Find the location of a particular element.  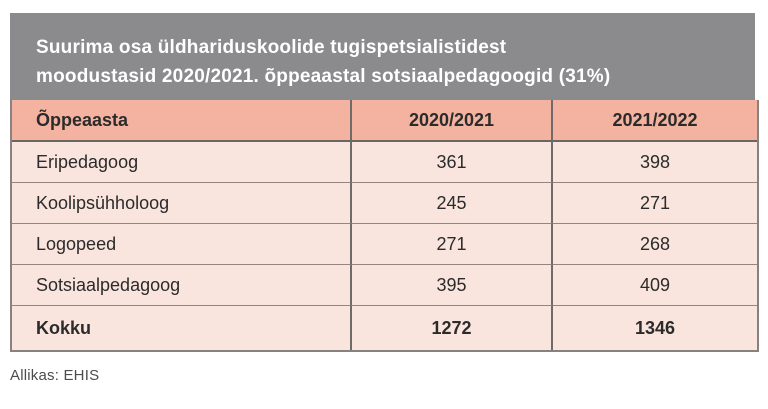

value-2020-2021: 395 is located at coordinates (452, 285).